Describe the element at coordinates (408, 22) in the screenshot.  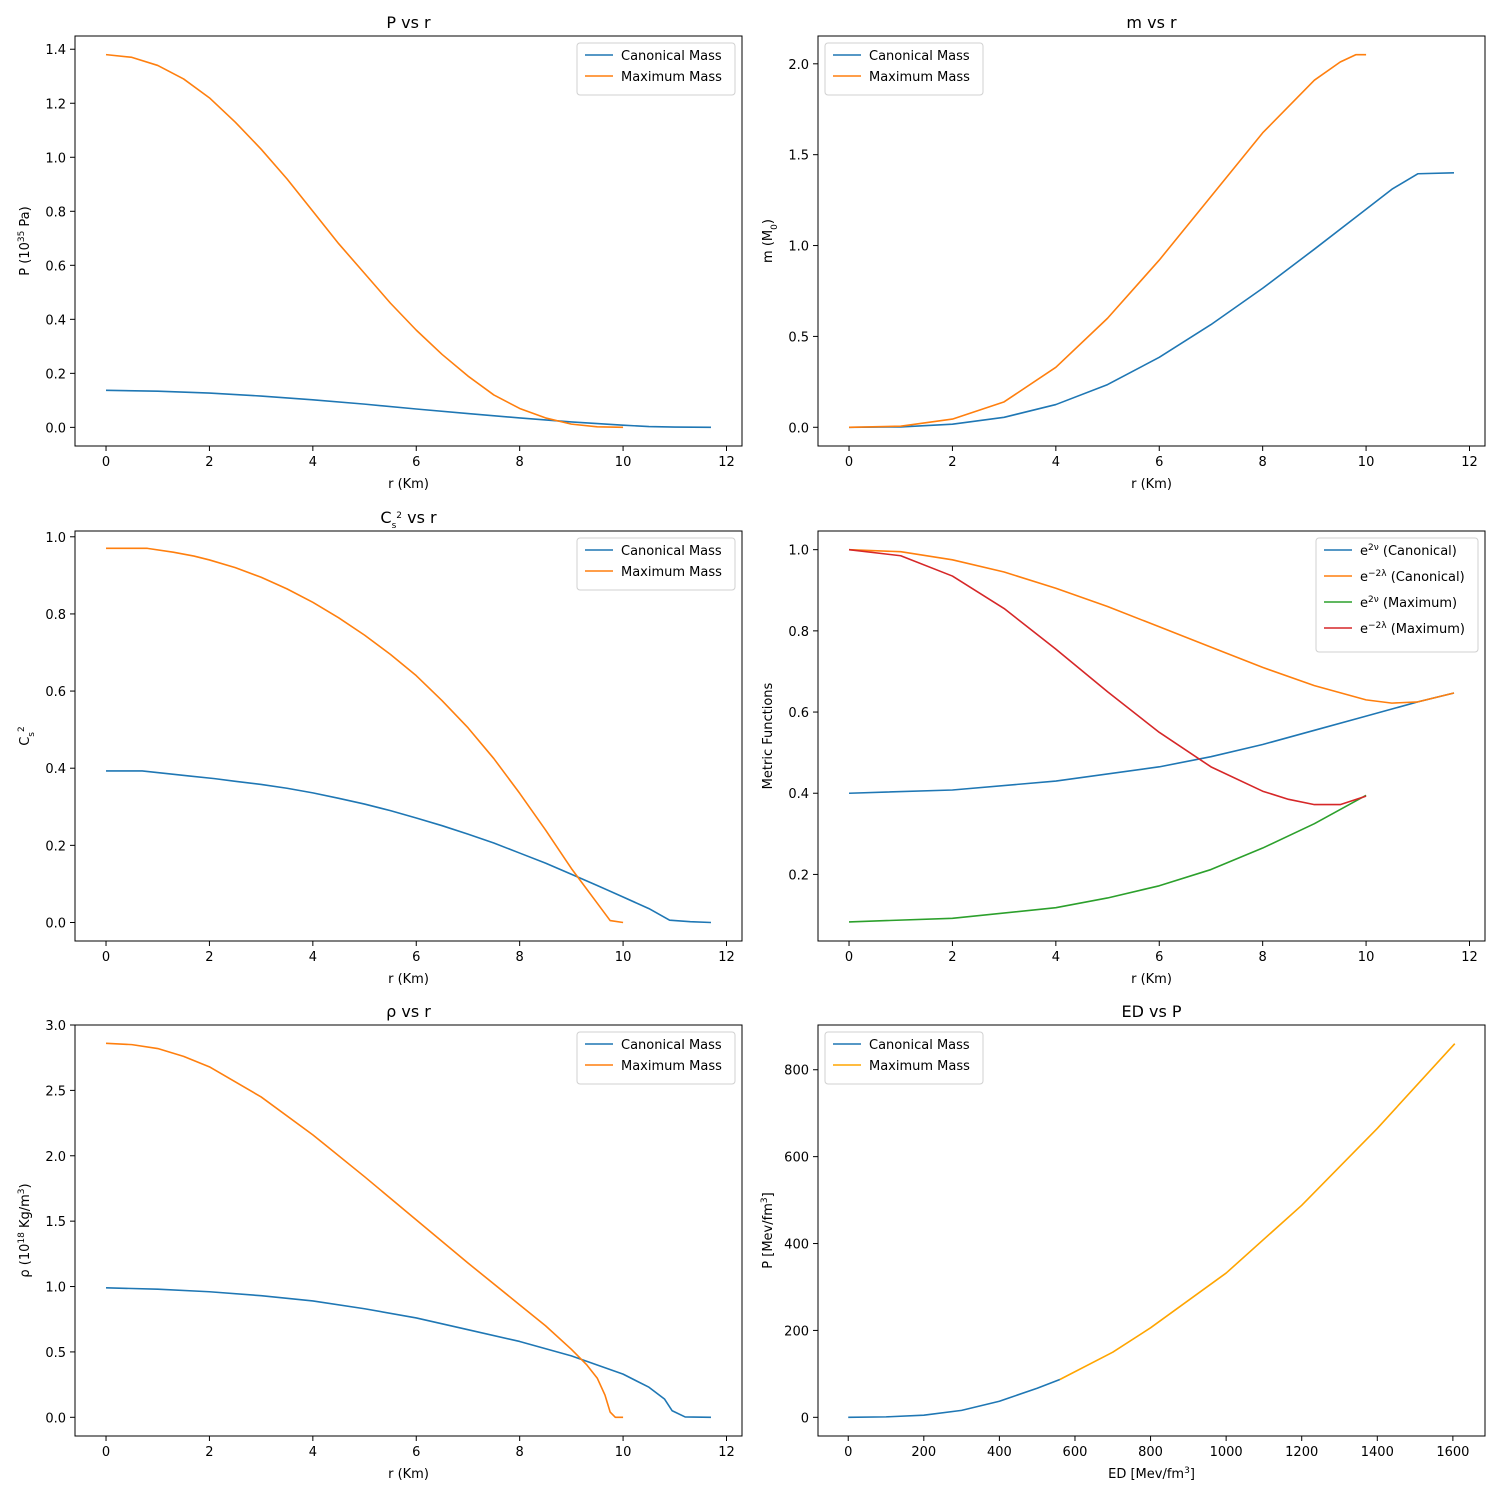
I see `chart-title: P vs r` at that location.